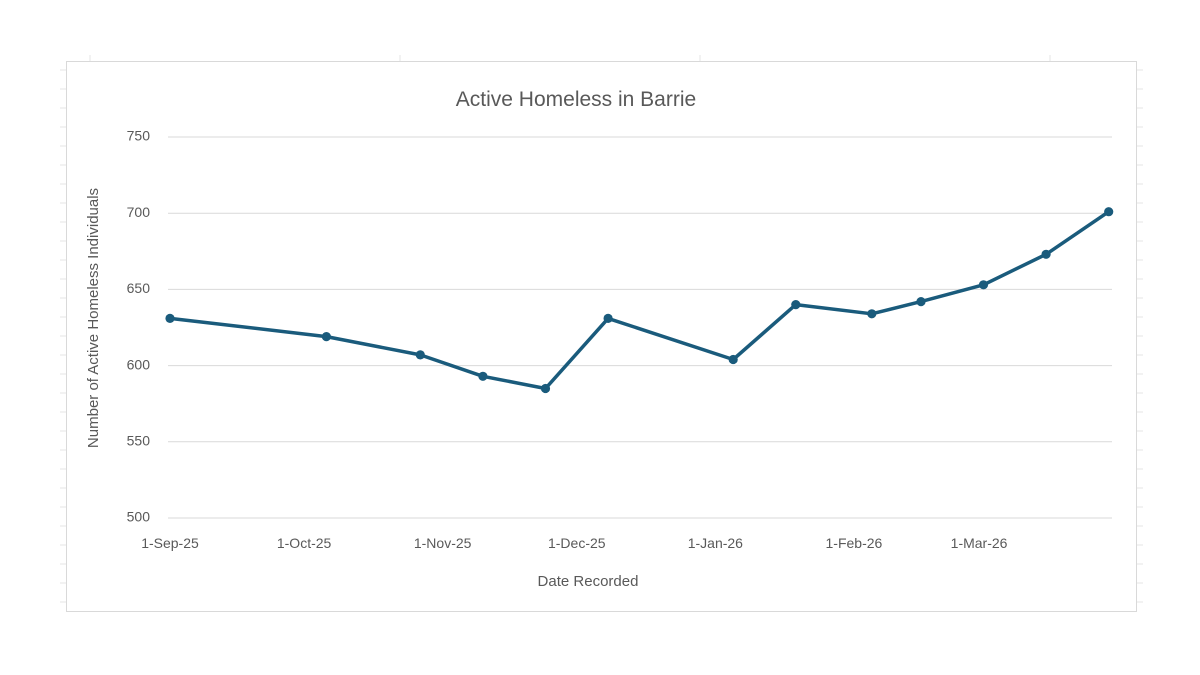 The image size is (1200, 675). I want to click on data-point-marker: 2025-12-08: 631, so click(608, 318).